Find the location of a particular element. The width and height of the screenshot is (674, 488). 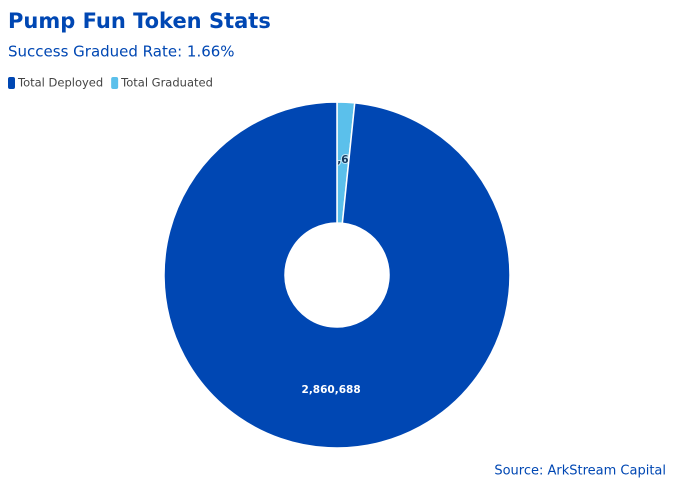

legend-label: Total Deployed is located at coordinates (60, 83).